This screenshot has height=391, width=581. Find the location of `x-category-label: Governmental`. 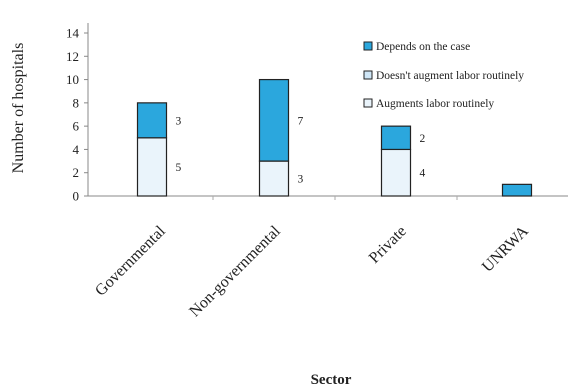

x-category-label: Governmental is located at coordinates (130, 260).